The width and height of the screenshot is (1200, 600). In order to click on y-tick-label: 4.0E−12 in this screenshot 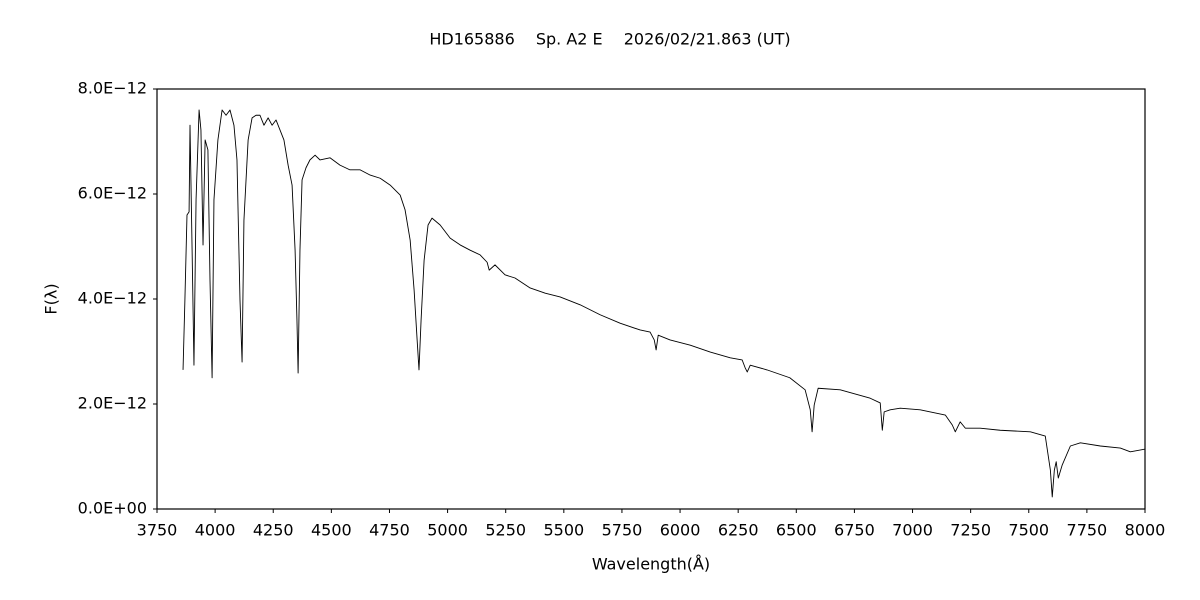, I will do `click(112, 298)`.